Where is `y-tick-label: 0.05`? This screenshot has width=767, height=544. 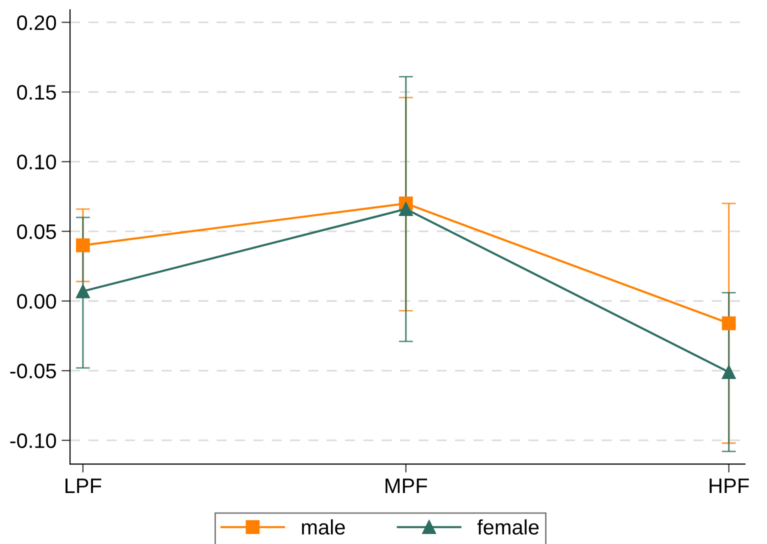
y-tick-label: 0.05 is located at coordinates (36, 232).